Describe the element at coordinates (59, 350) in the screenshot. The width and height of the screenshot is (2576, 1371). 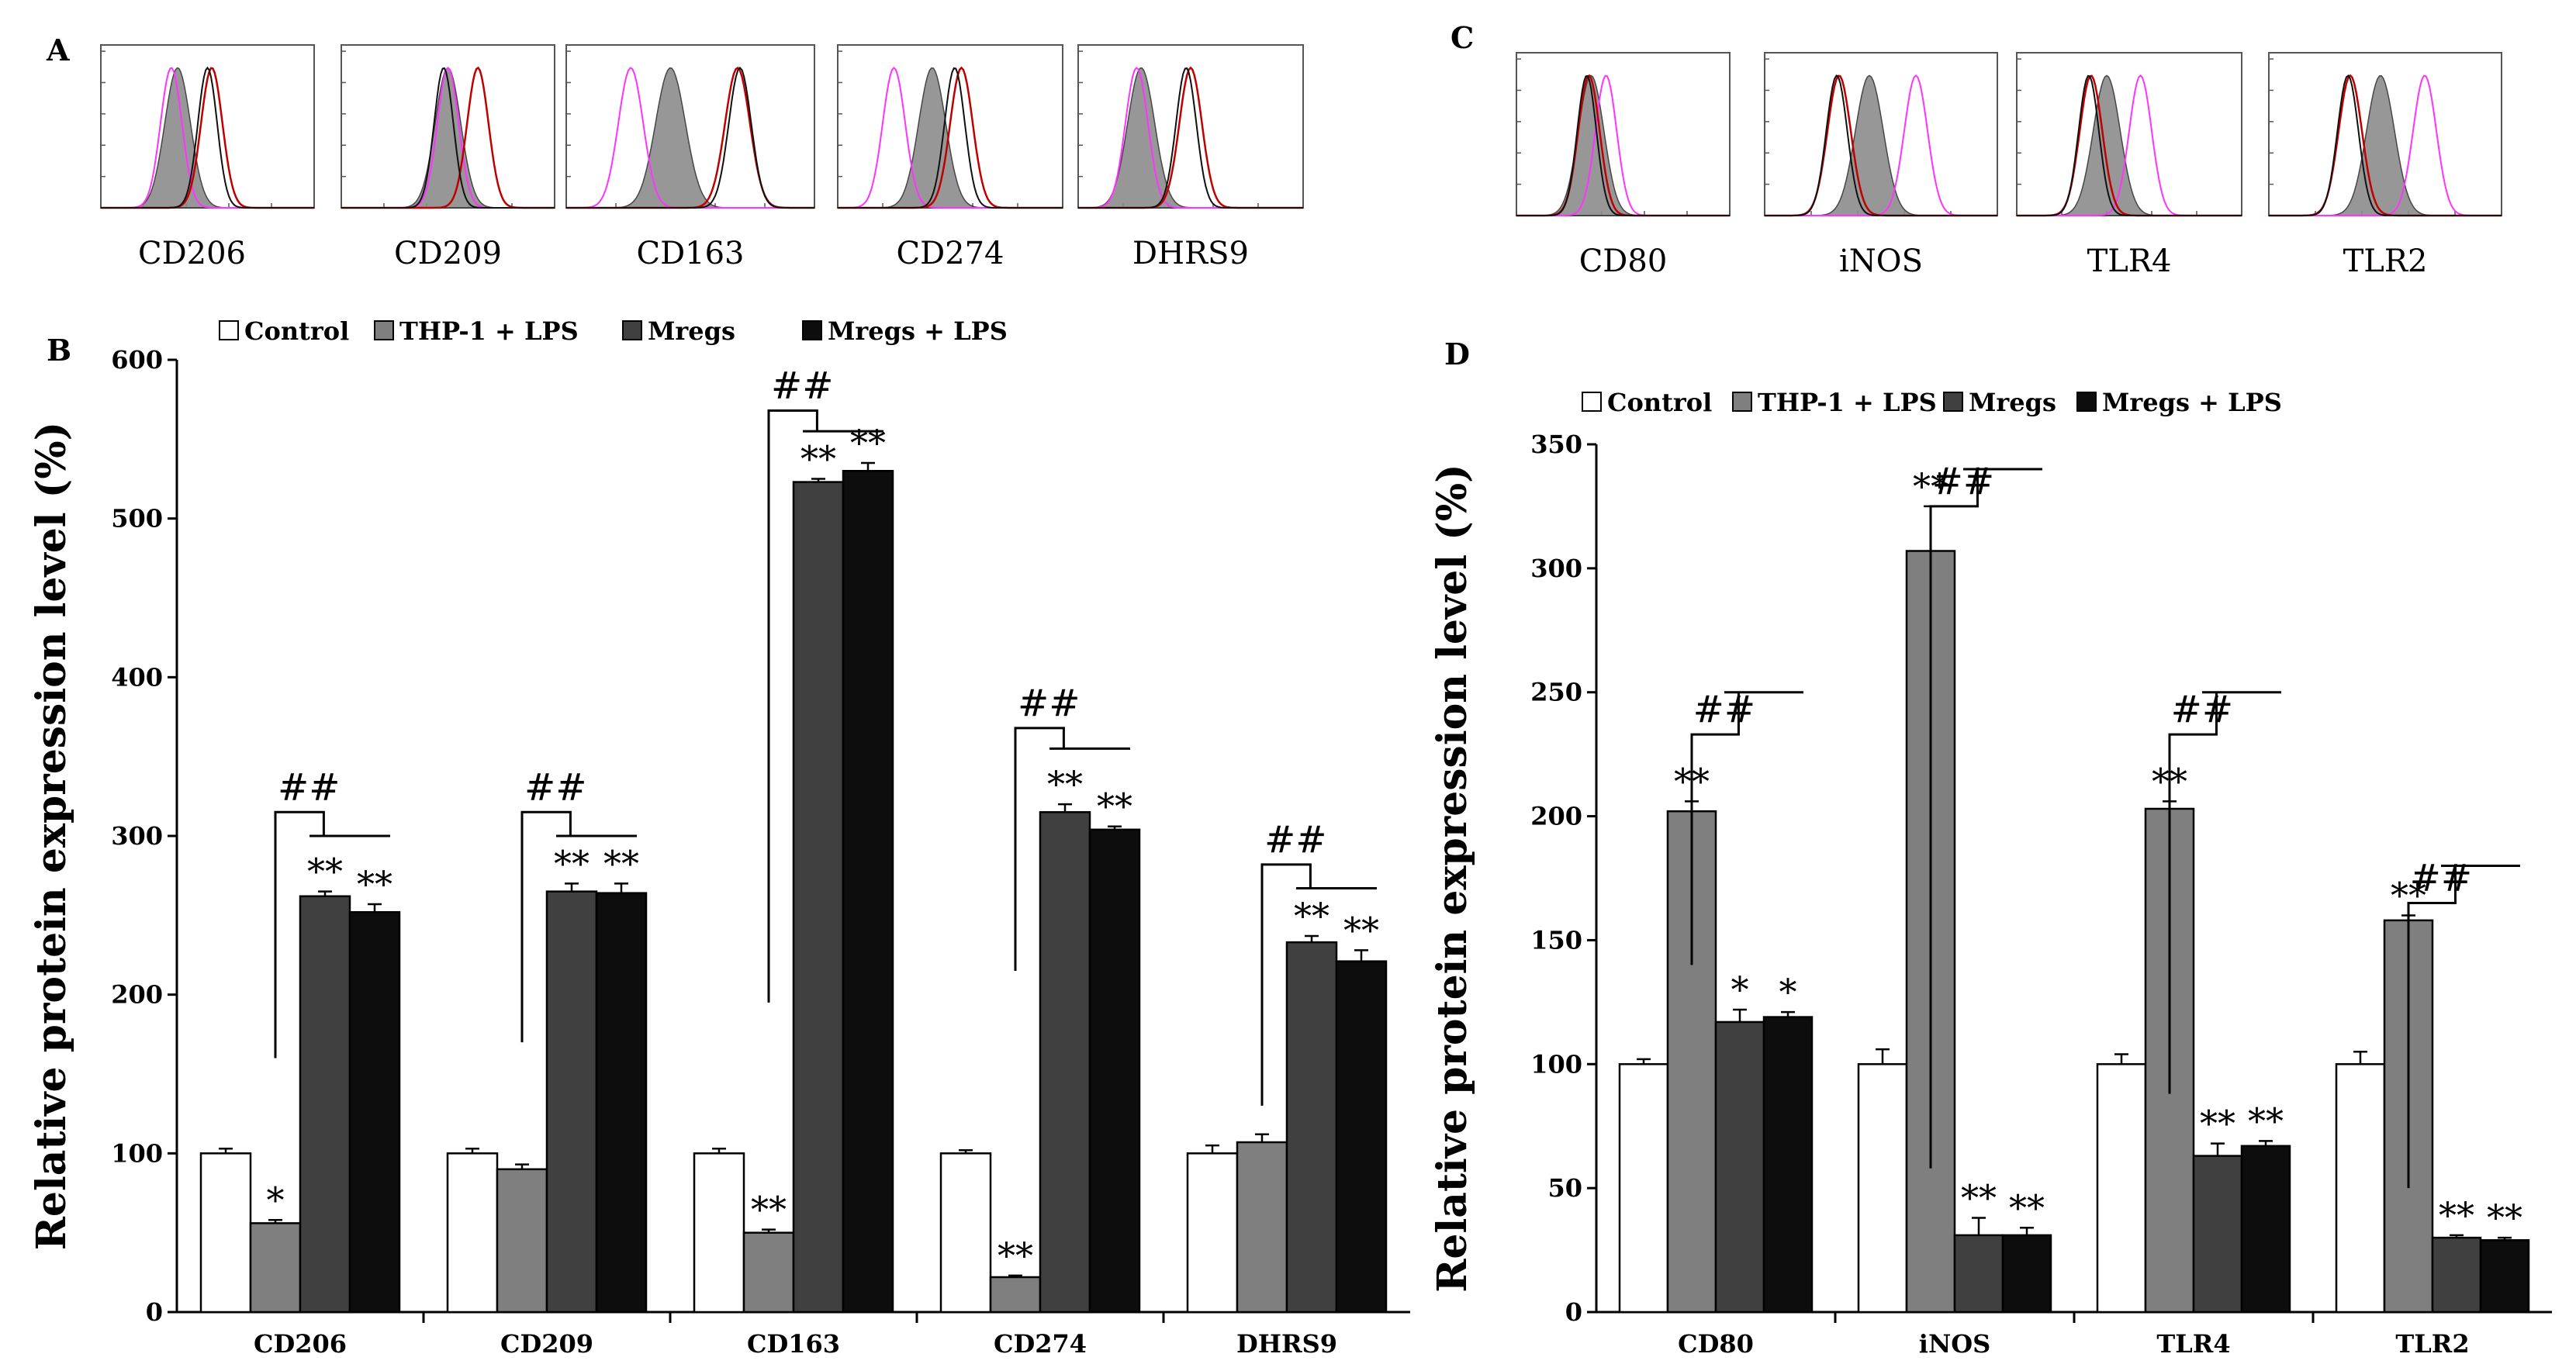
I see `panel-letter-b: B` at that location.